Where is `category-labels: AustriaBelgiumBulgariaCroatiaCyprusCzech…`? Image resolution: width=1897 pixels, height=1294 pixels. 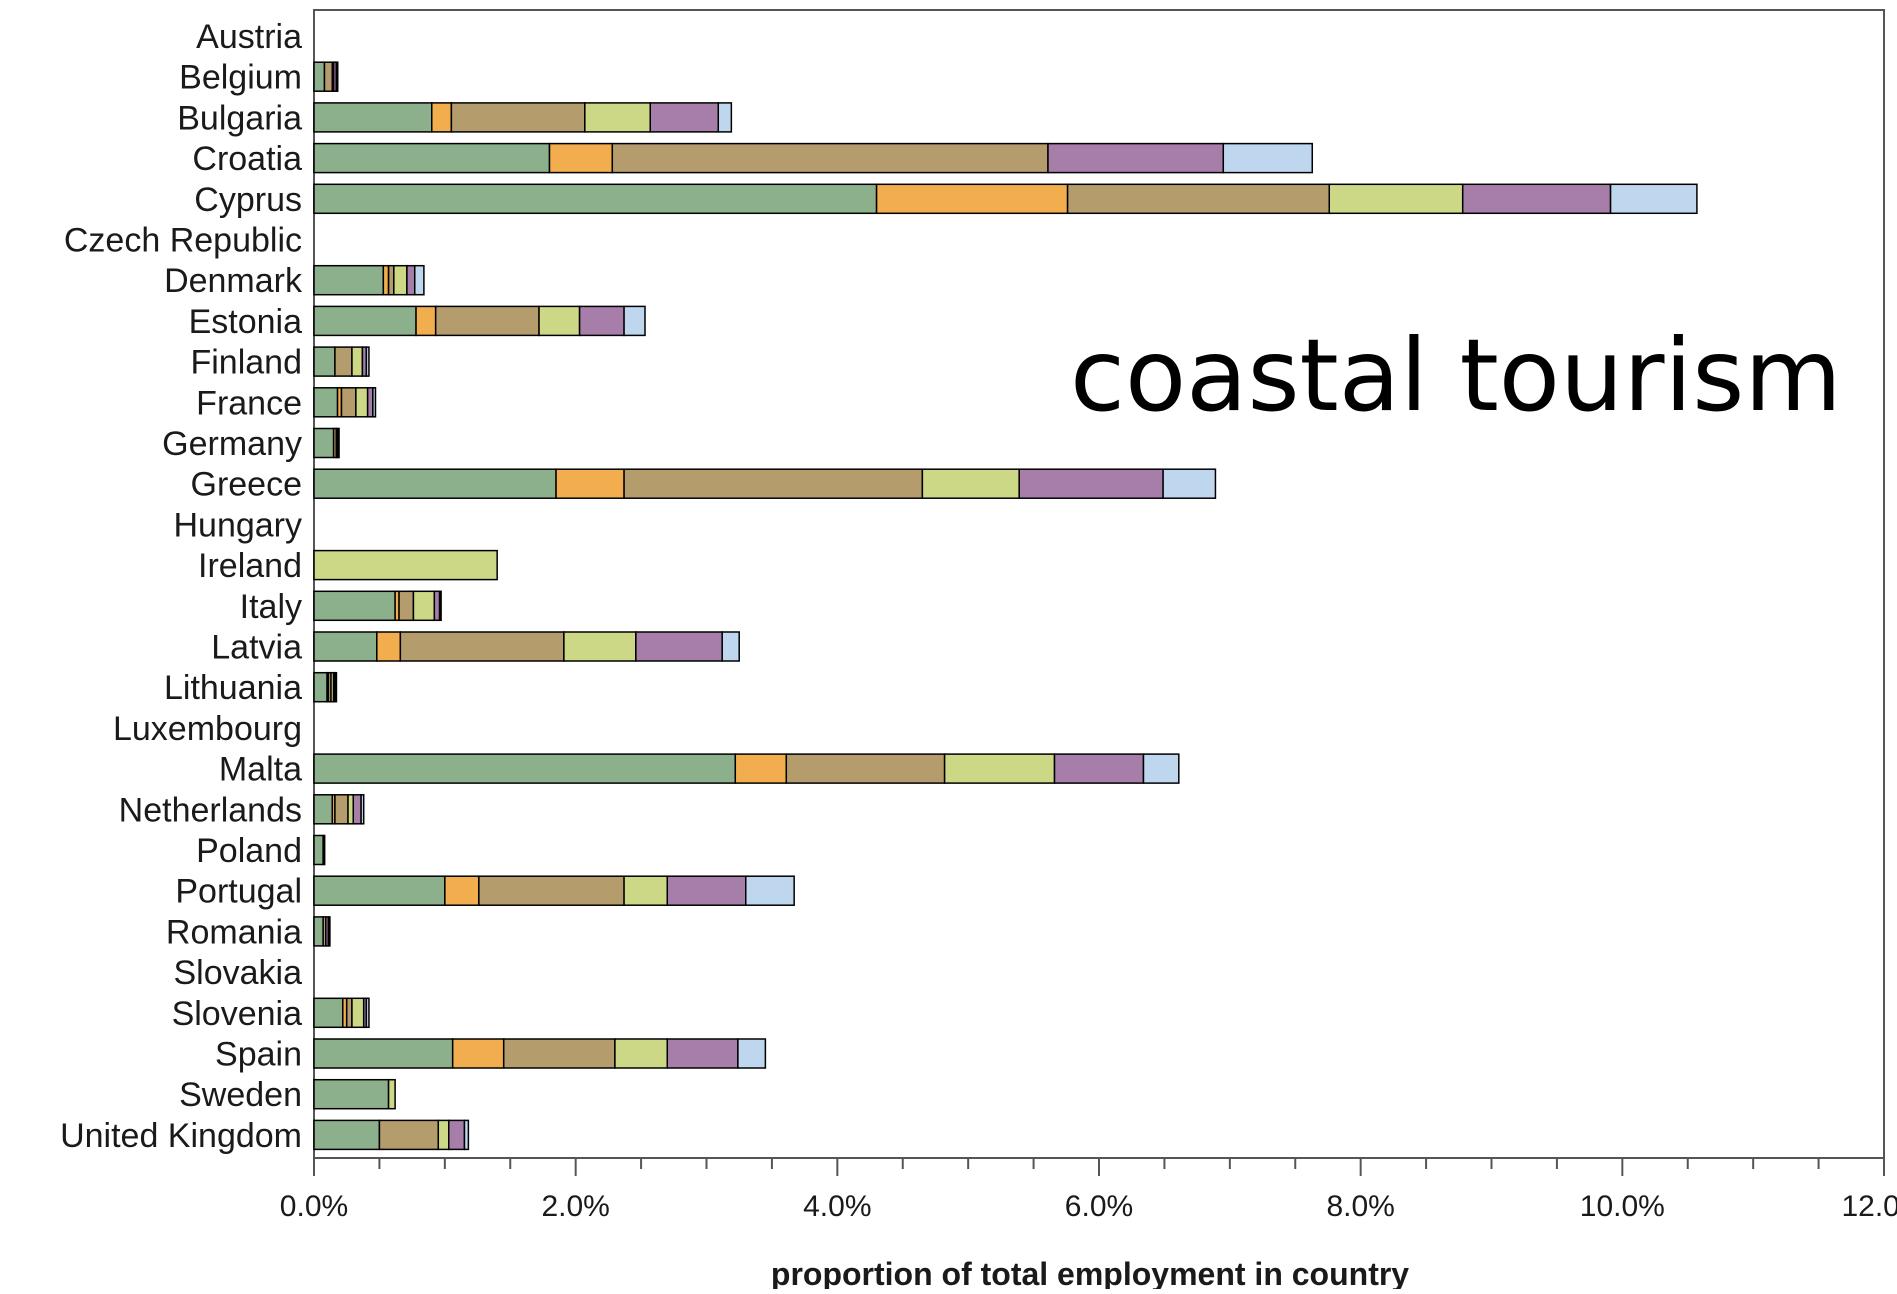 category-labels: AustriaBelgiumBulgariaCroatiaCyprusCzech… is located at coordinates (181, 586).